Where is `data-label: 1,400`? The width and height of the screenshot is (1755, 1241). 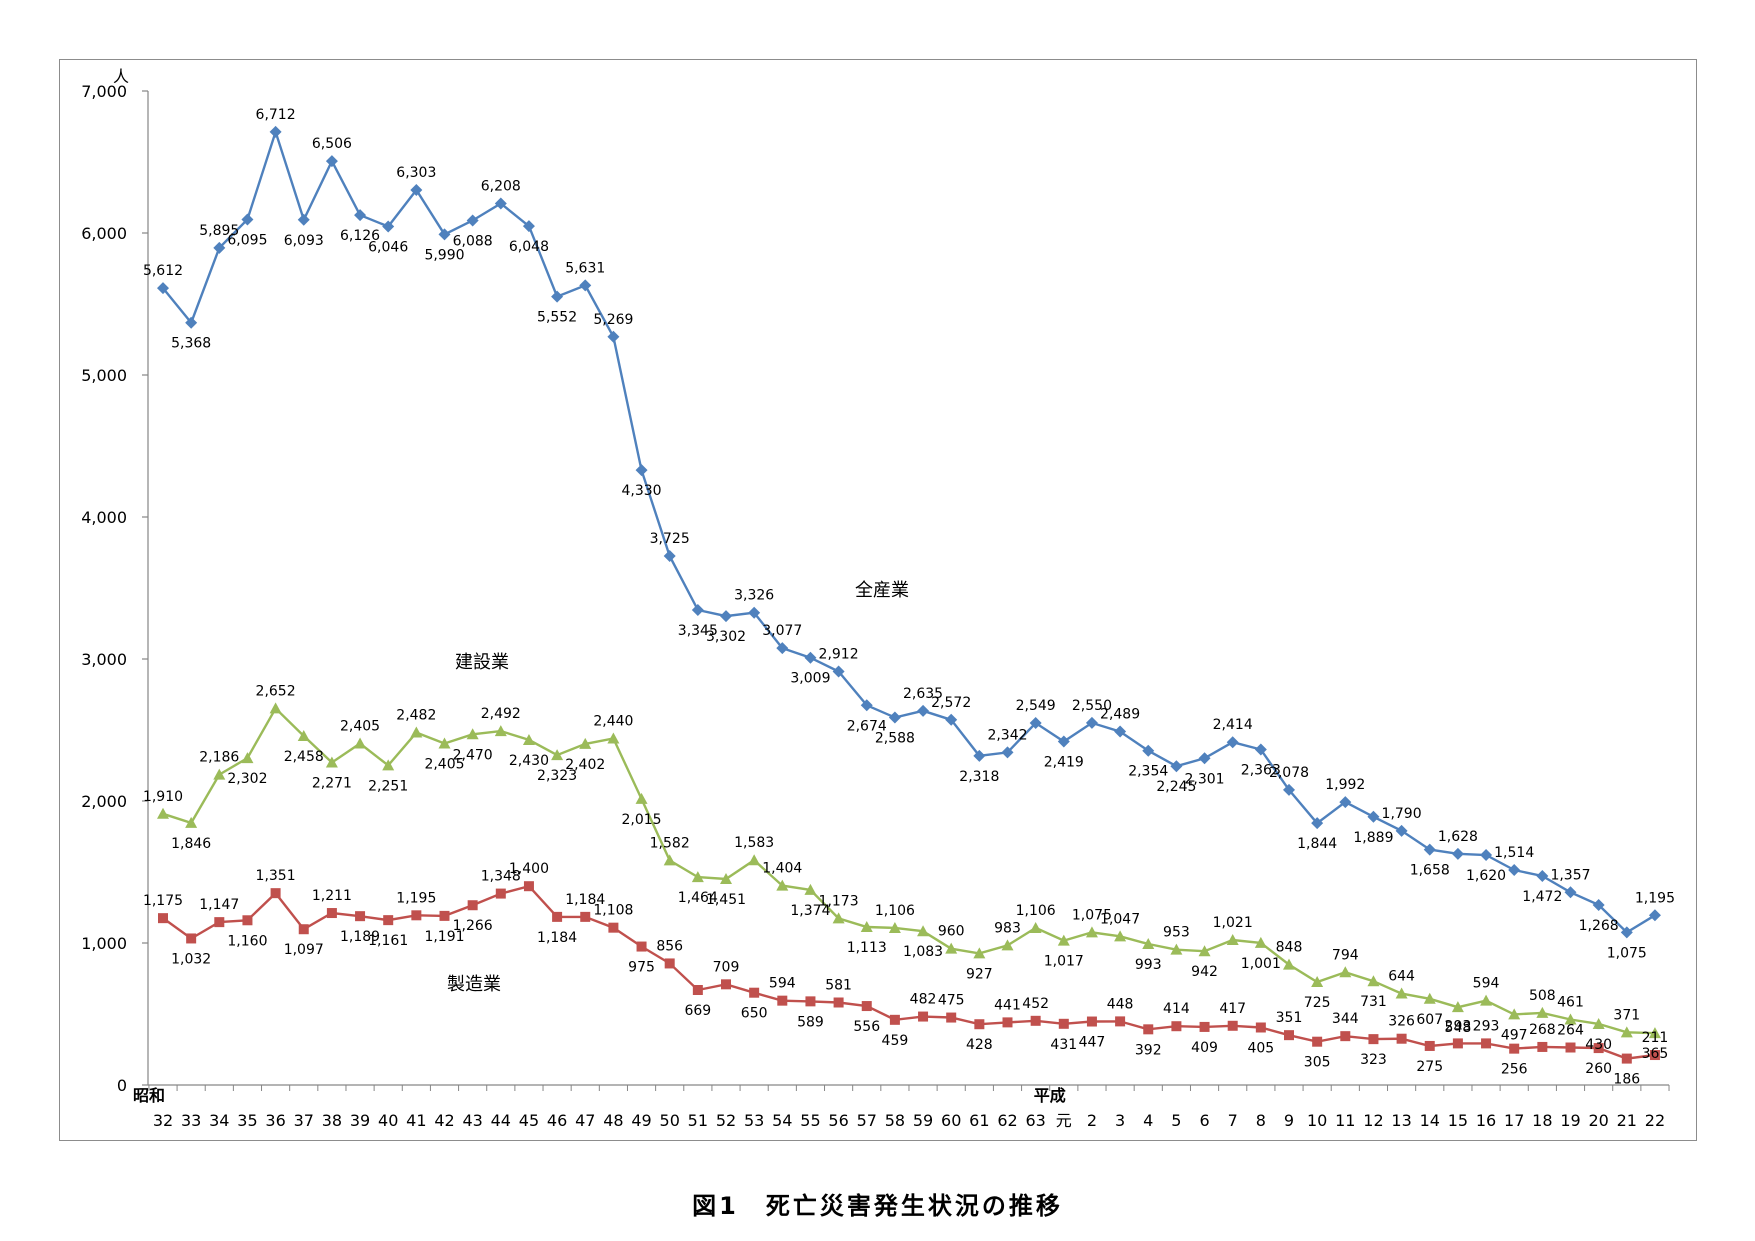
data-label: 1,400 is located at coordinates (529, 869).